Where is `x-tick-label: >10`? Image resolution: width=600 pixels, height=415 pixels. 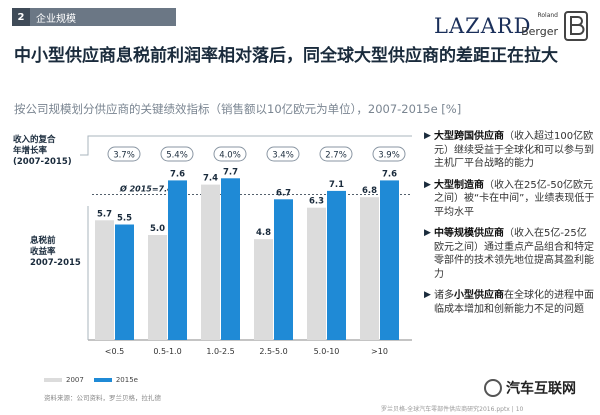 x-tick-label: >10 is located at coordinates (379, 351).